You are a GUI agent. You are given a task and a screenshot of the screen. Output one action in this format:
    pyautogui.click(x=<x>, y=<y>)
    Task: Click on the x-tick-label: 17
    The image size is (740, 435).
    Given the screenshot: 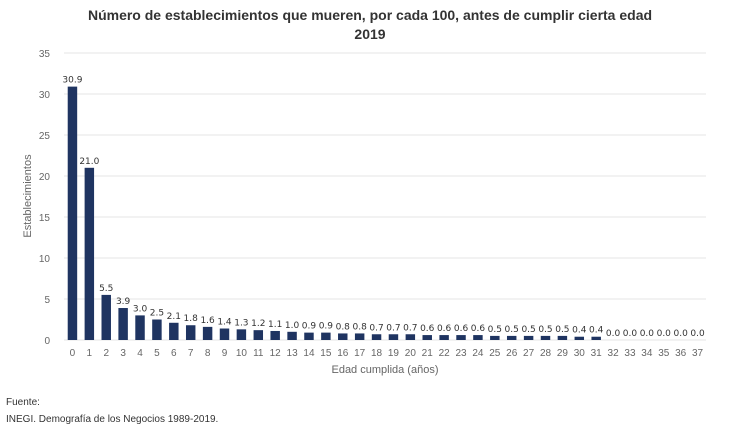 What is the action you would take?
    pyautogui.click(x=360, y=353)
    